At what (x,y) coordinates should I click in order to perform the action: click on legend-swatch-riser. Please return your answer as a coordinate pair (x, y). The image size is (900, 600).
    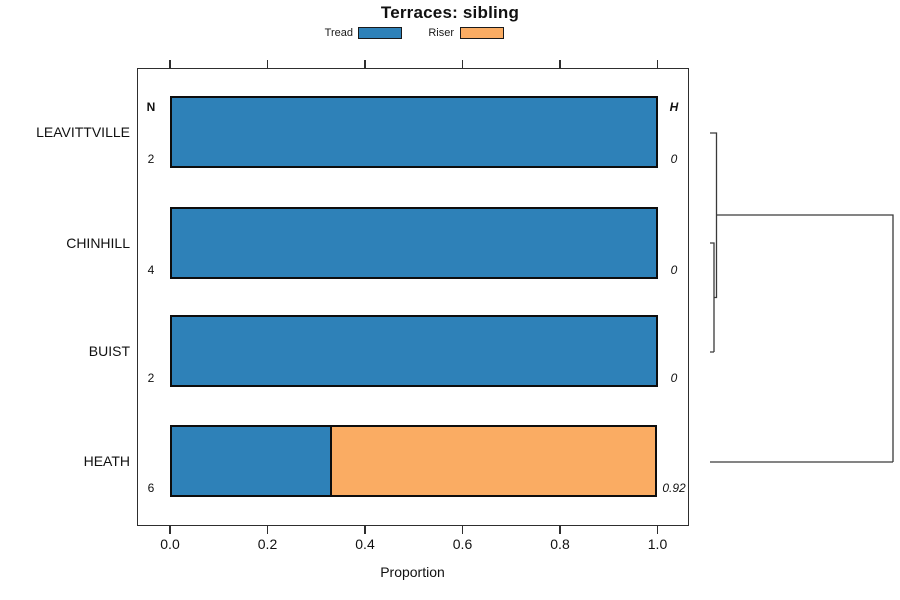
    Looking at the image, I should click on (482, 33).